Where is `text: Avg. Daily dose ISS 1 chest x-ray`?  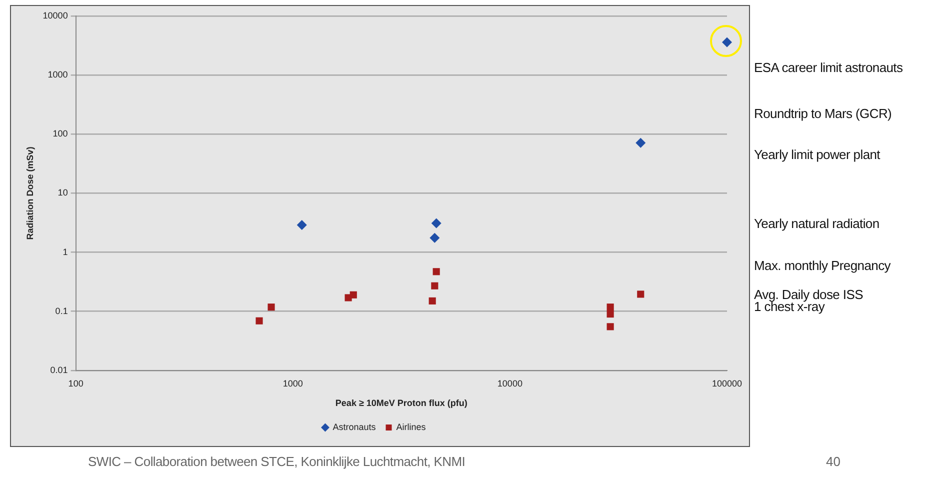
text: Avg. Daily dose ISS 1 chest x-ray is located at coordinates (808, 300).